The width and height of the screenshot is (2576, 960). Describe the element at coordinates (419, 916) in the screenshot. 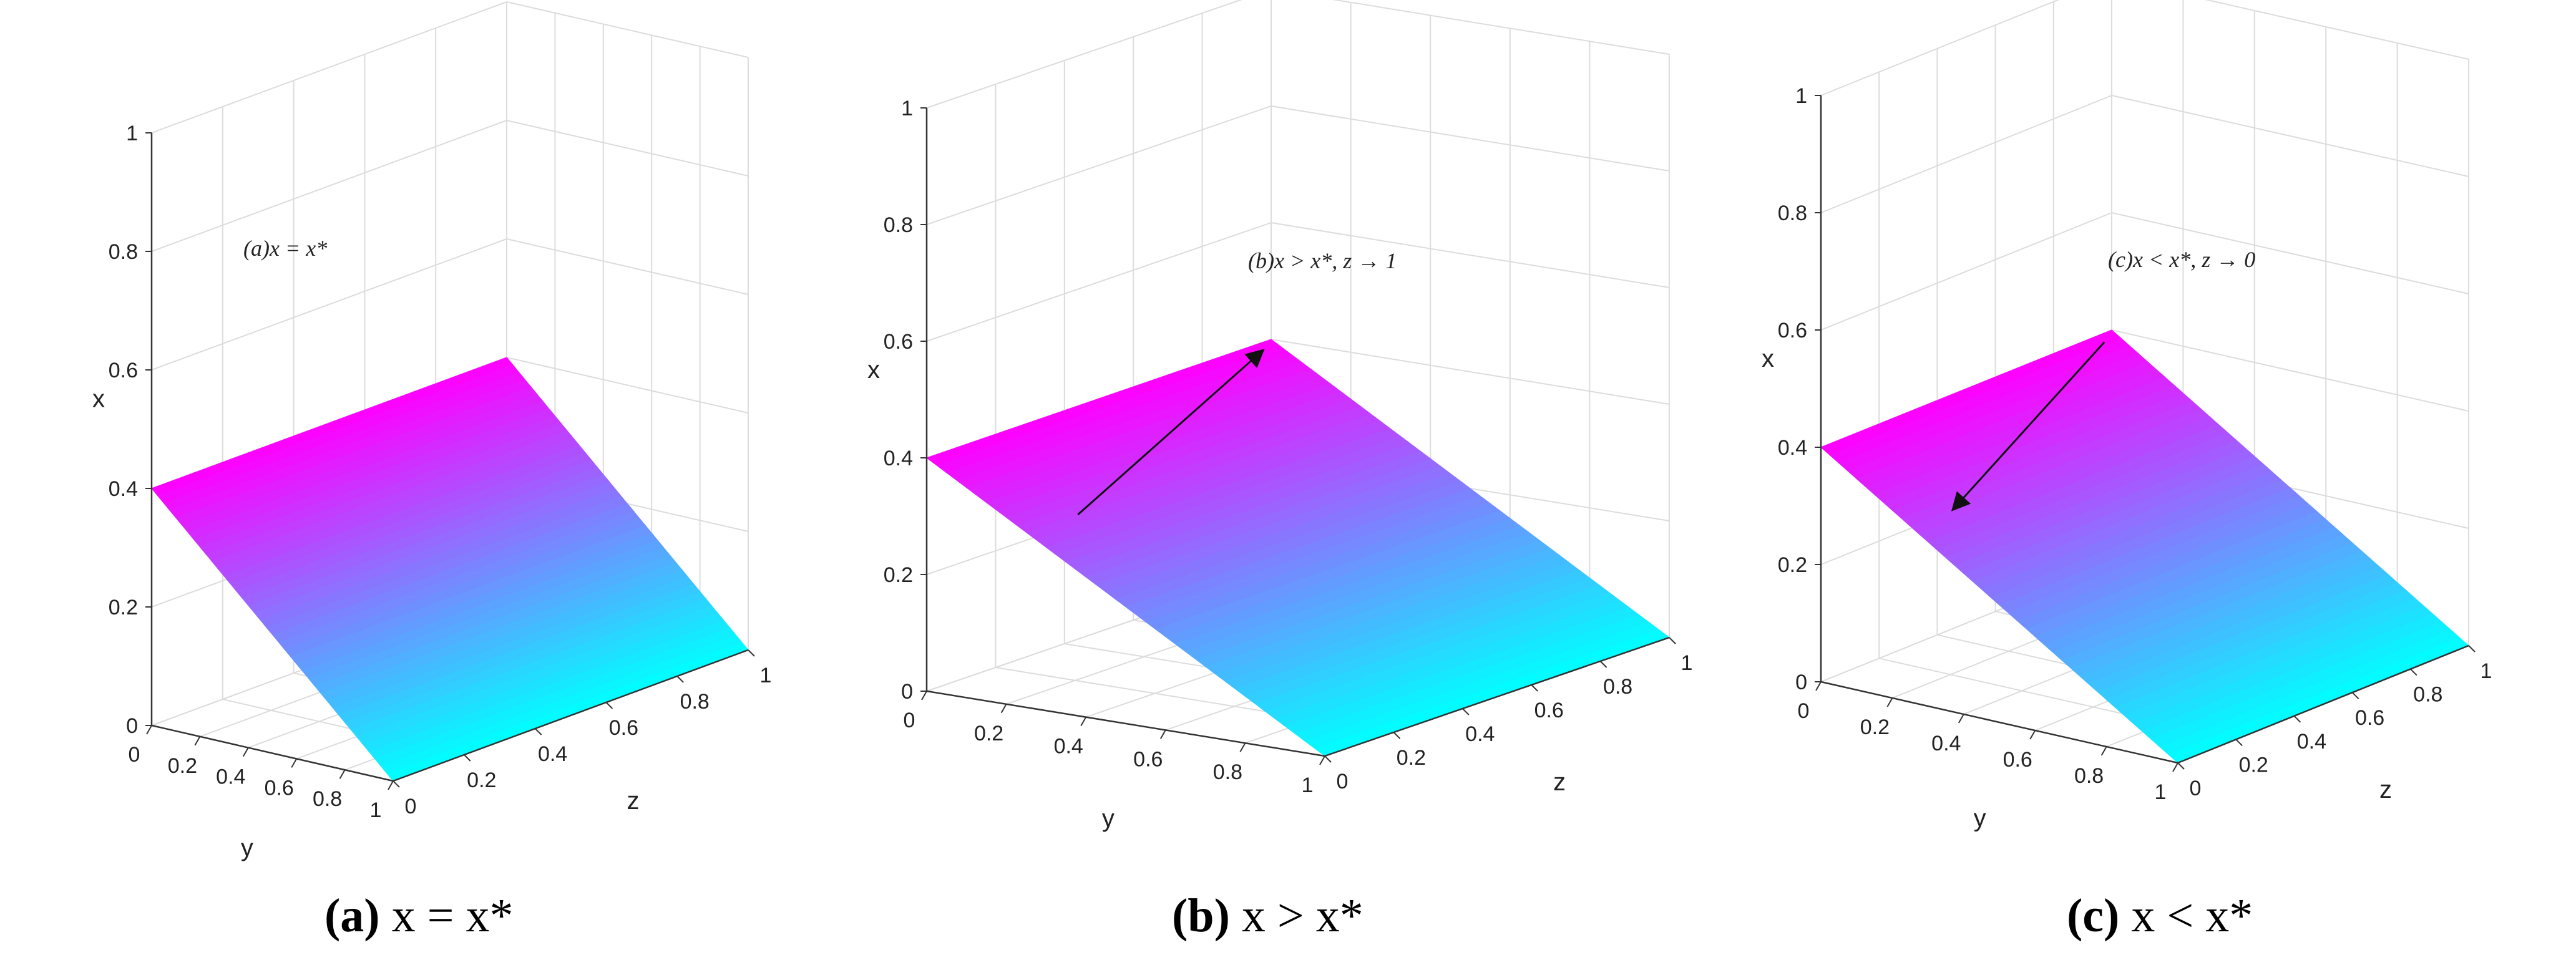

I see `caption-a: (a) x = x*` at that location.